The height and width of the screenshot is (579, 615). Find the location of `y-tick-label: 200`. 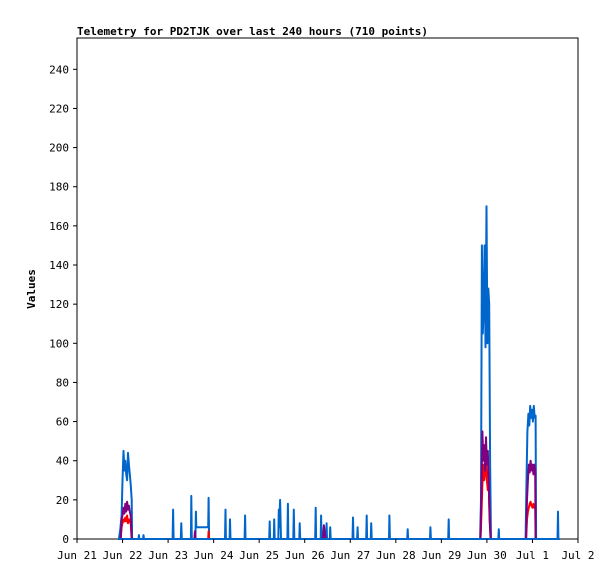

y-tick-label: 200 is located at coordinates (59, 148).